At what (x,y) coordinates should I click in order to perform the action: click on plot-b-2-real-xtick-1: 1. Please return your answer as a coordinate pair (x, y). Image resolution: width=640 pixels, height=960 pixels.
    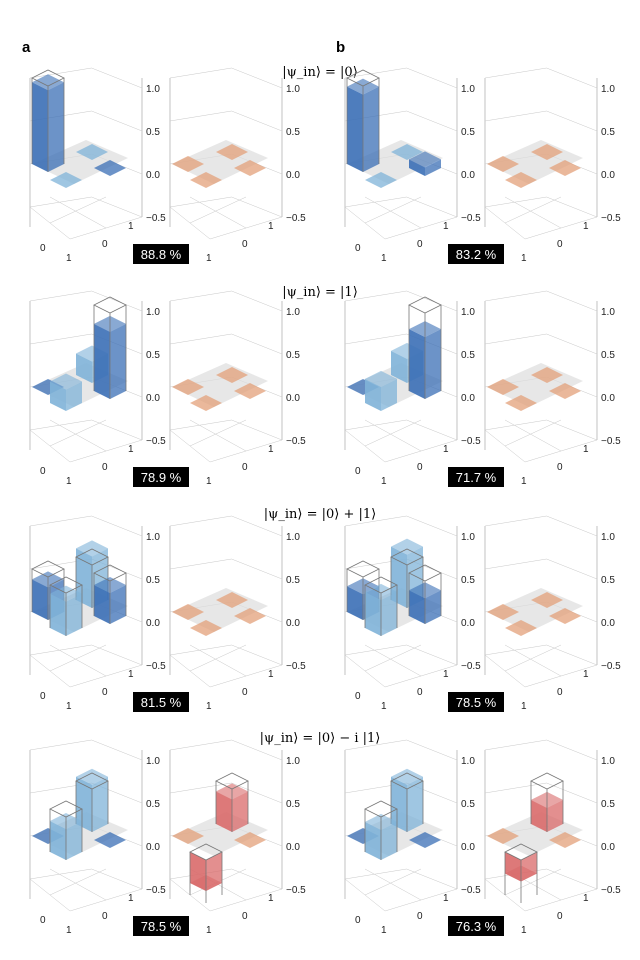
    Looking at the image, I should click on (384, 706).